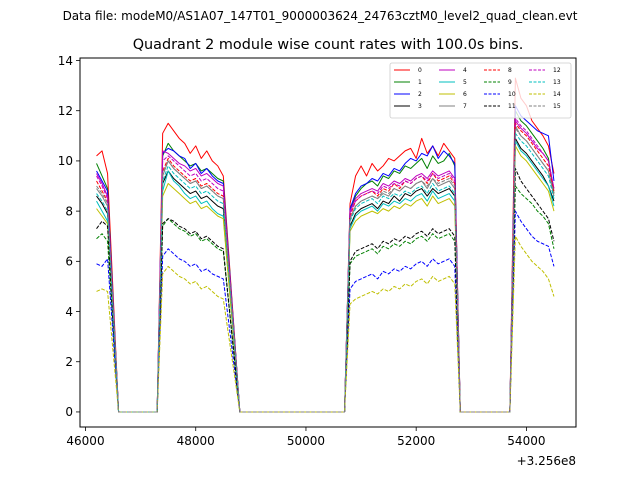 This screenshot has width=640, height=480. I want to click on y-tick-label: 10, so click(65, 161).